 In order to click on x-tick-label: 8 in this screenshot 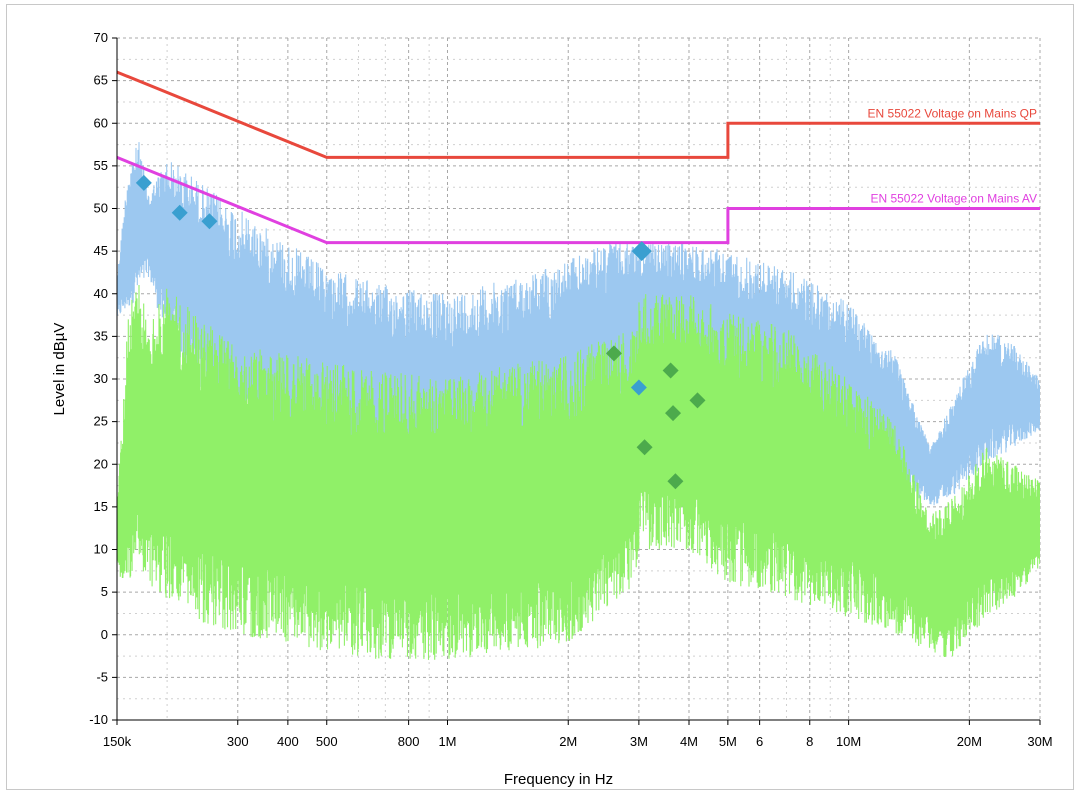, I will do `click(809, 741)`.